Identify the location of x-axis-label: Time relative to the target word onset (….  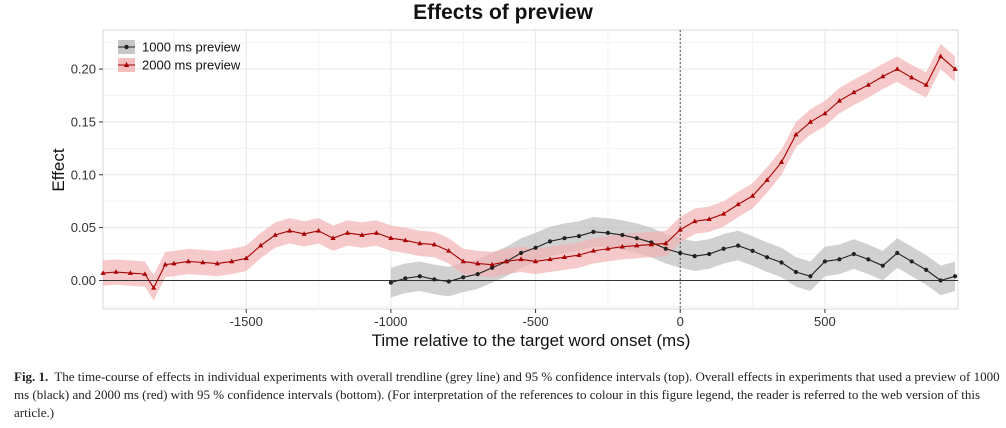
(531, 340).